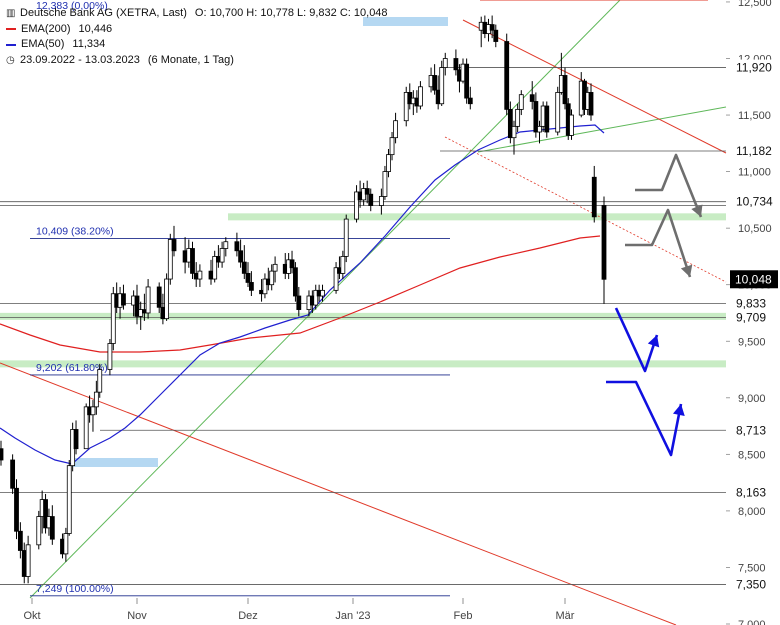 The width and height of the screenshot is (780, 625). Describe the element at coordinates (75, 231) in the screenshot. I see `fib-label: 10,409 (38.20%)` at that location.